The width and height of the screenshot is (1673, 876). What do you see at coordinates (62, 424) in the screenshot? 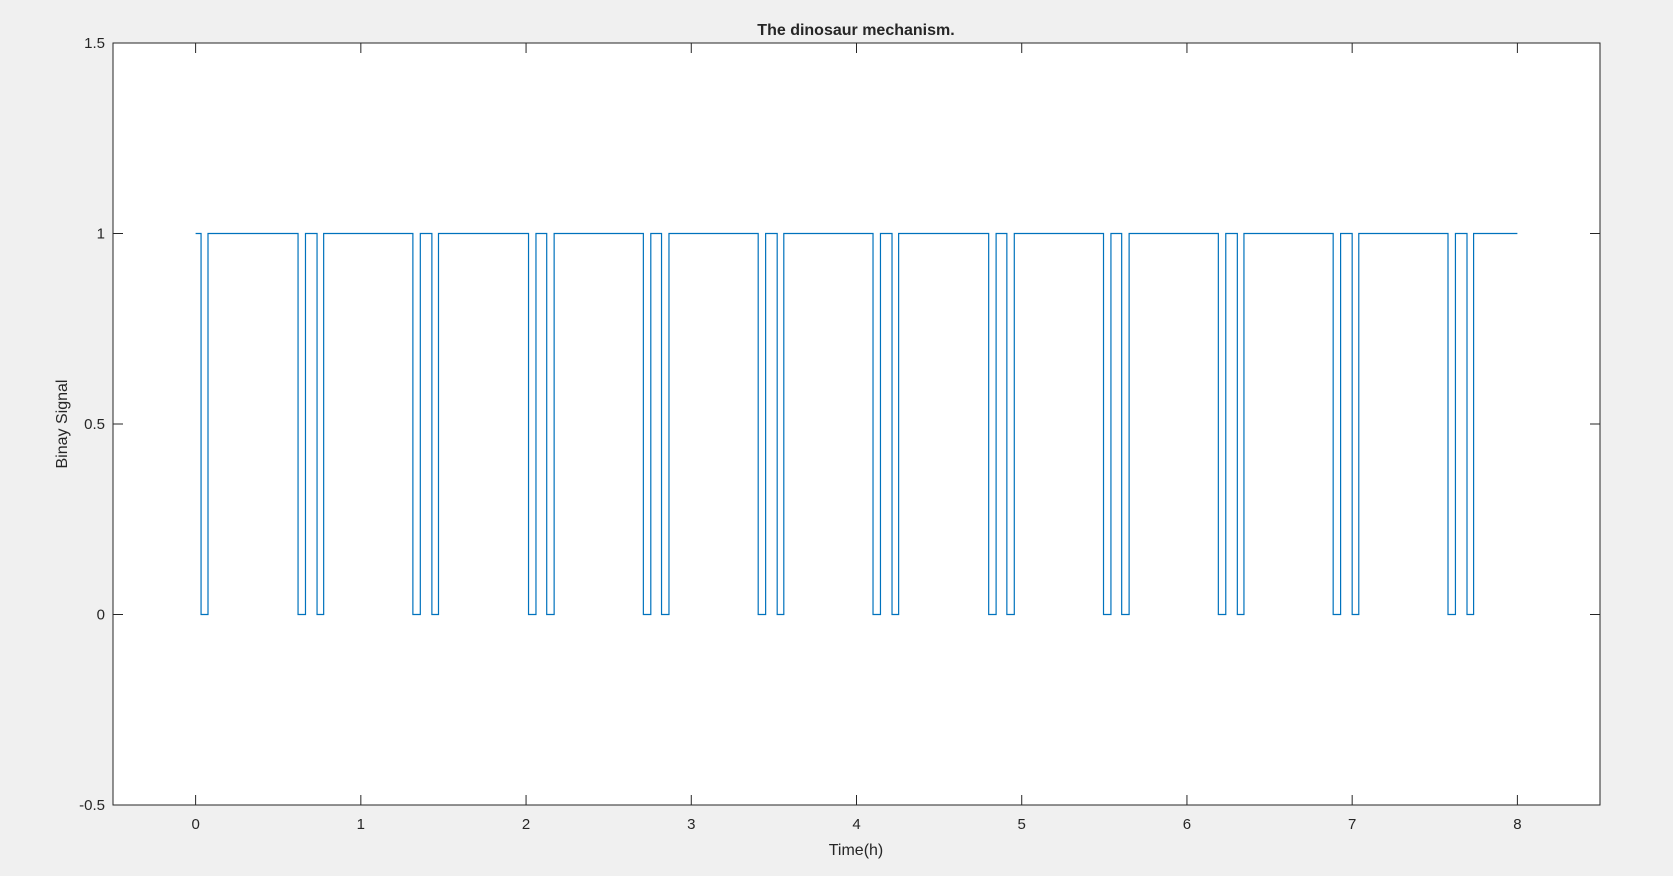
I see `y-axis-label: Binay Signal` at bounding box center [62, 424].